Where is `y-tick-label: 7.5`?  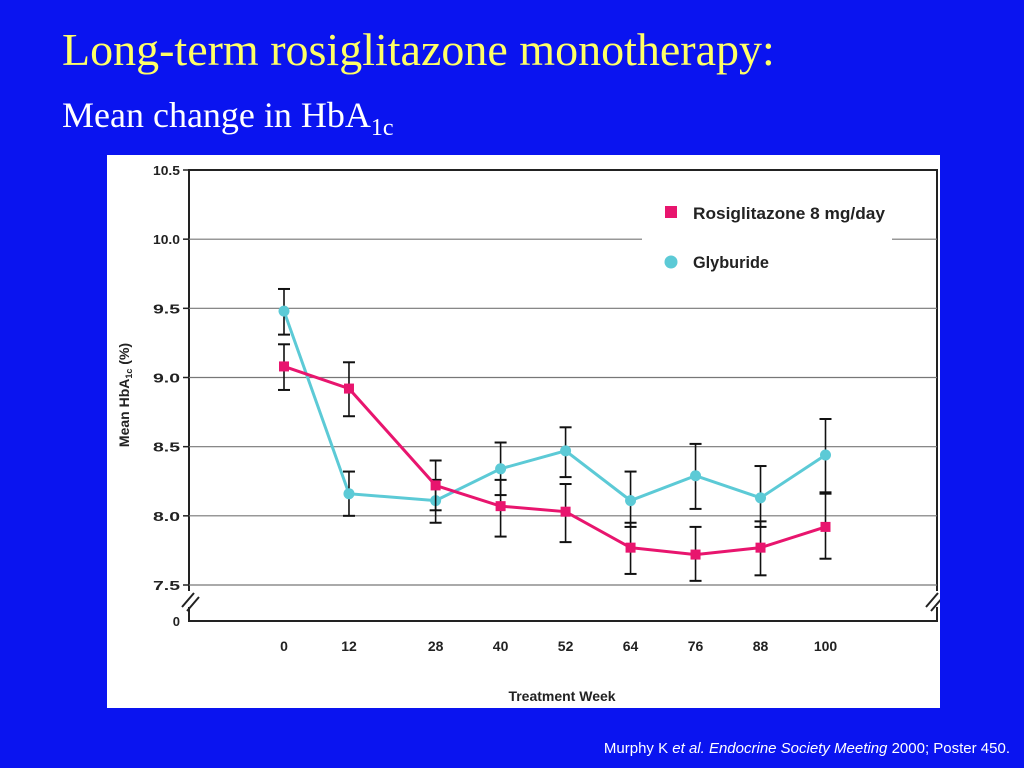
y-tick-label: 7.5 is located at coordinates (166, 585).